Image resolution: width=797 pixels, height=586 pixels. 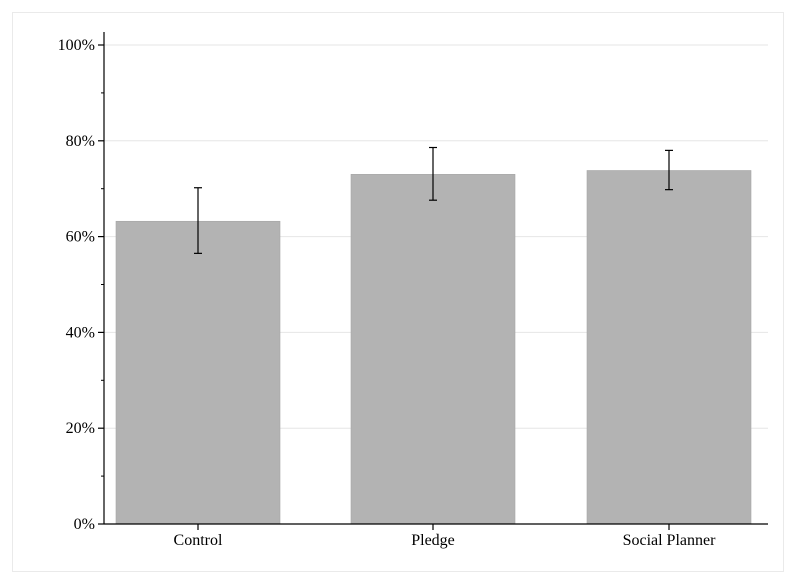 What do you see at coordinates (198, 372) in the screenshot?
I see `bar-control` at bounding box center [198, 372].